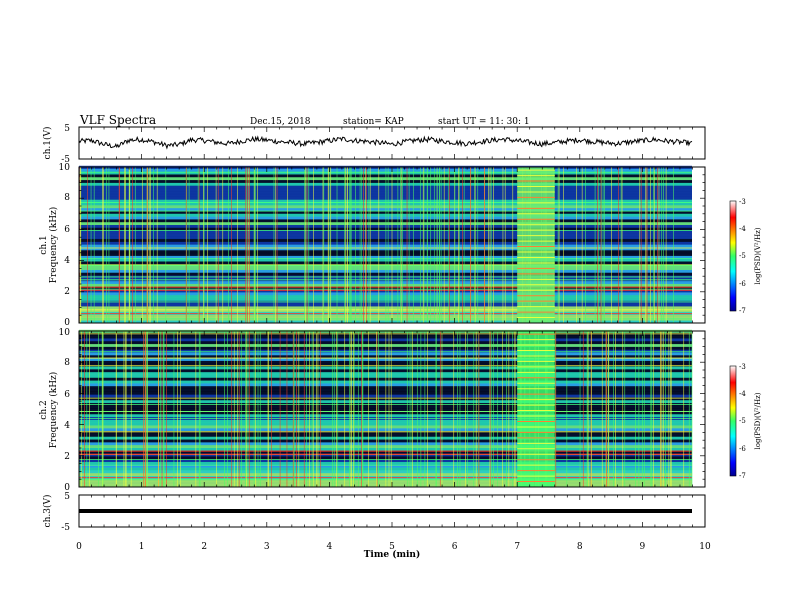  Describe the element at coordinates (67, 457) in the screenshot. I see `ch2-ytick-2: 2` at that location.